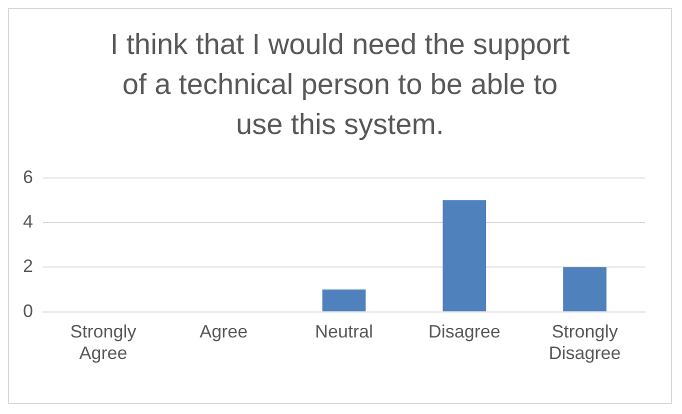 The width and height of the screenshot is (682, 414). Describe the element at coordinates (584, 343) in the screenshot. I see `x-tick-label: Strongly Disagree` at that location.